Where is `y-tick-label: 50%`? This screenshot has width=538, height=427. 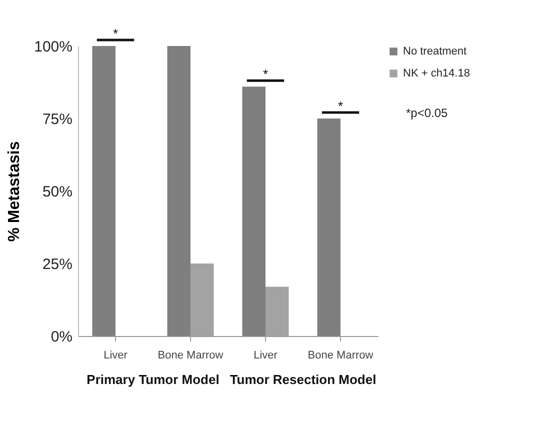
y-tick-label: 50% is located at coordinates (57, 192).